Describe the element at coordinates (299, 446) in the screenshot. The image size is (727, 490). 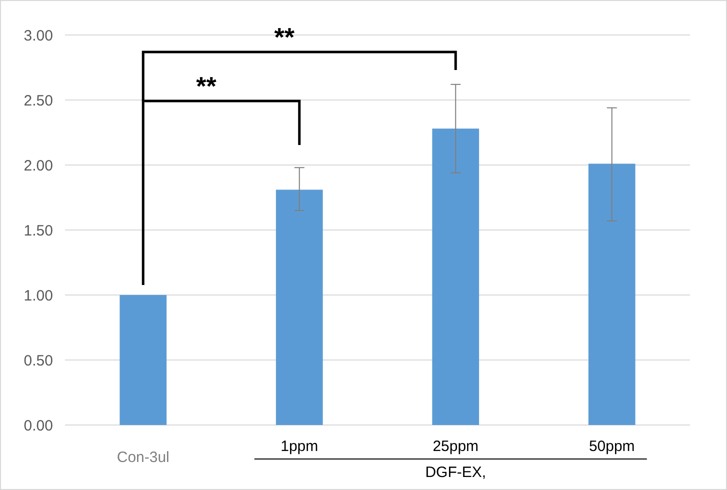
I see `x-tick-label: 1ppm` at that location.